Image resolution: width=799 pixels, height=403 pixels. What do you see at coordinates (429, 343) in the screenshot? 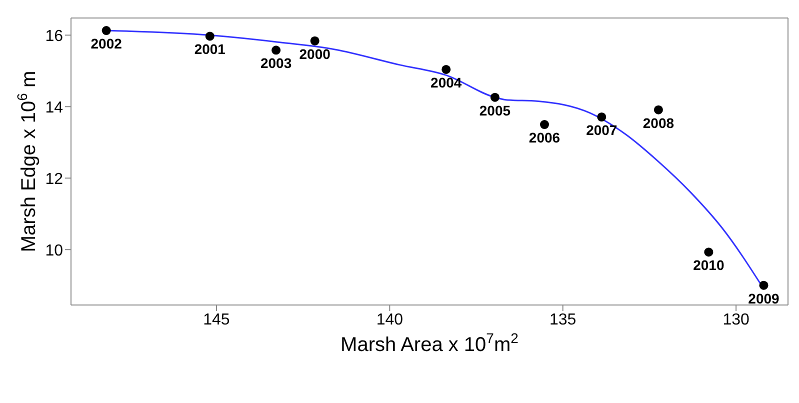
I see `x-axis-title: Marsh Area x 10$^{7}$m$^{2}$` at bounding box center [429, 343].